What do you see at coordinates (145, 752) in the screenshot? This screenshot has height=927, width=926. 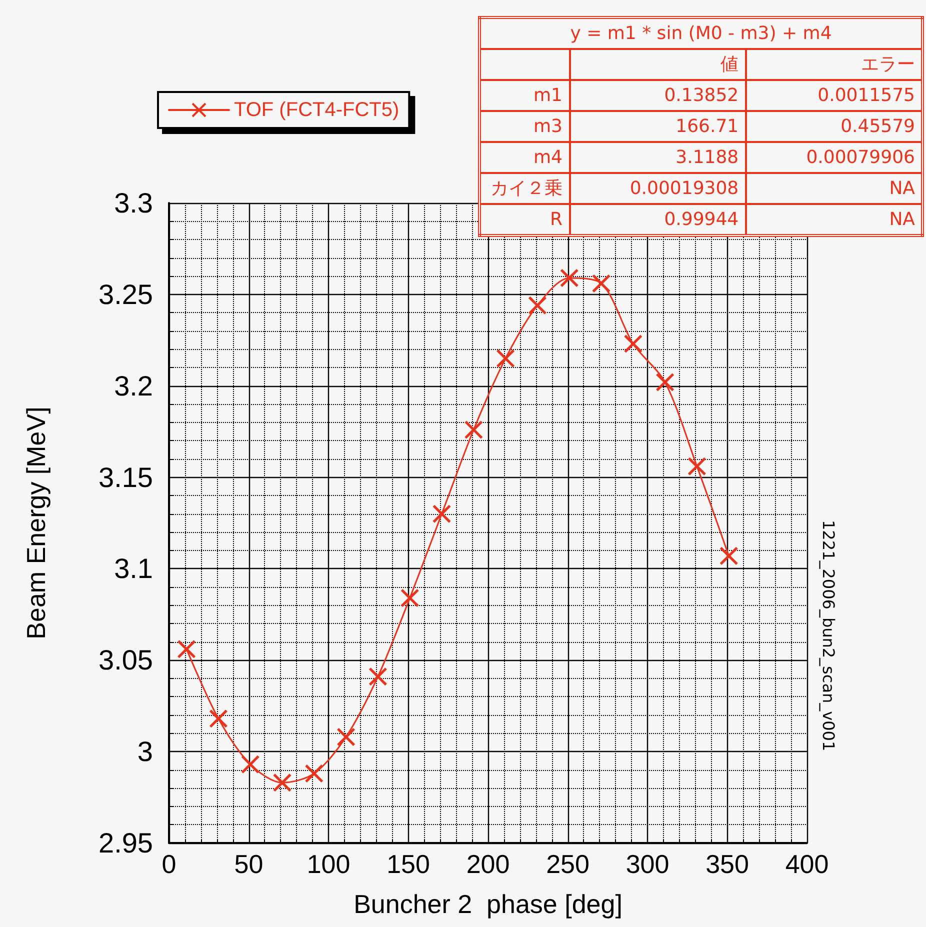 I see `y-tick-label: 3` at bounding box center [145, 752].